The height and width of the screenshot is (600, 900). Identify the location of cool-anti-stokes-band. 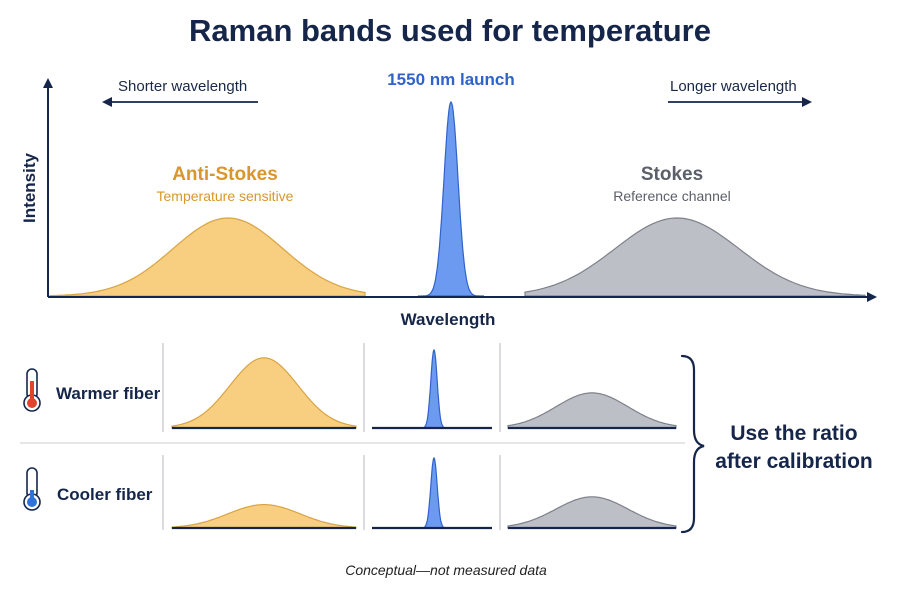
(264, 516).